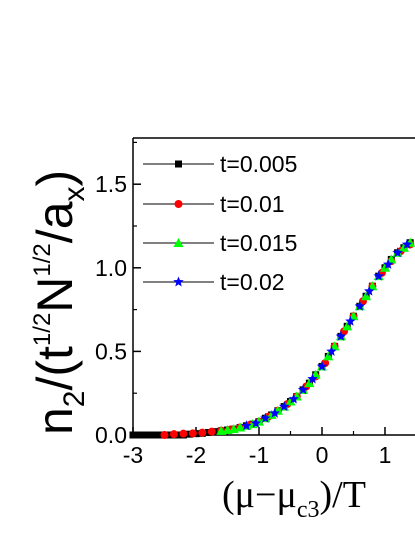 Image resolution: width=415 pixels, height=537 pixels. Describe the element at coordinates (252, 282) in the screenshot. I see `legend-label: t=0.02` at that location.